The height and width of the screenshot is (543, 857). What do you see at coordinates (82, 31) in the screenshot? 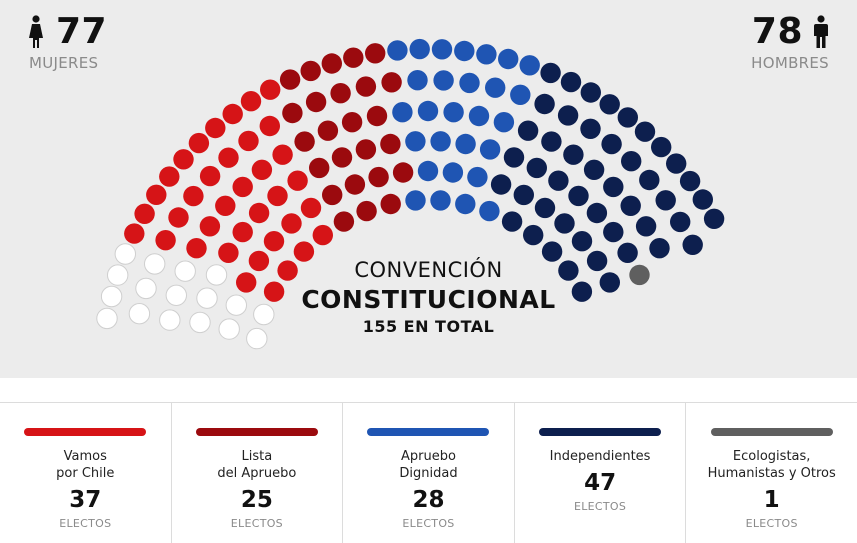
I see `women-count: 77` at bounding box center [82, 31].